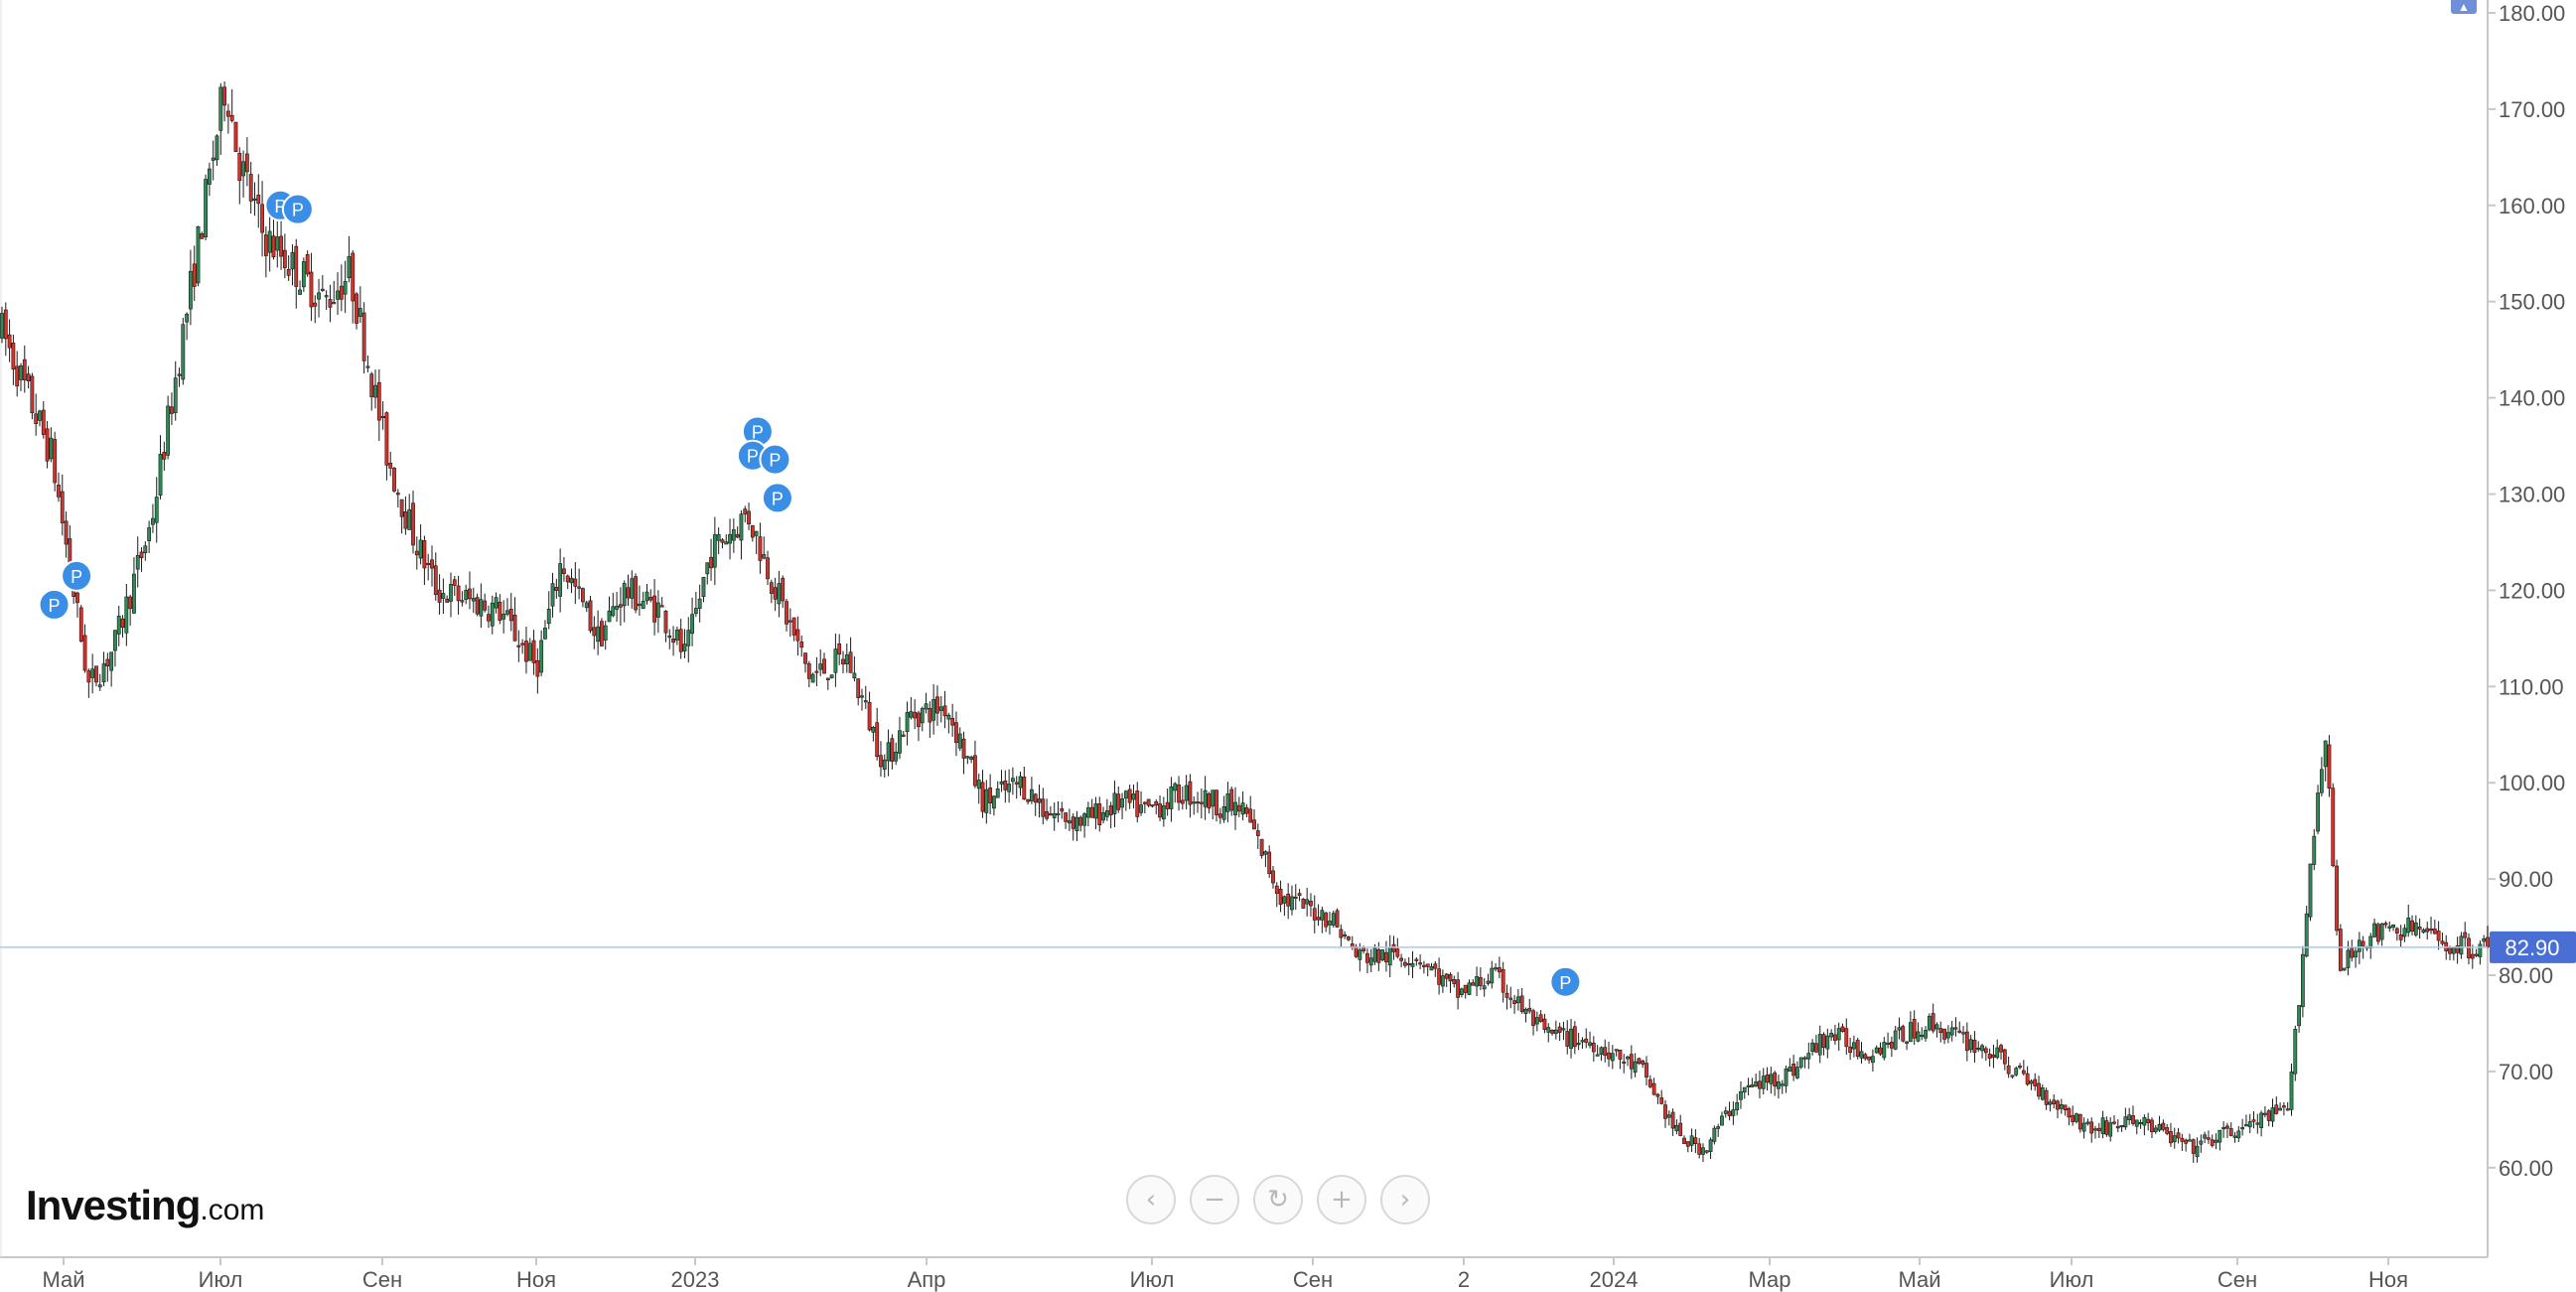  Describe the element at coordinates (2526, 880) in the screenshot. I see `y-tick-label: 90.00` at that location.